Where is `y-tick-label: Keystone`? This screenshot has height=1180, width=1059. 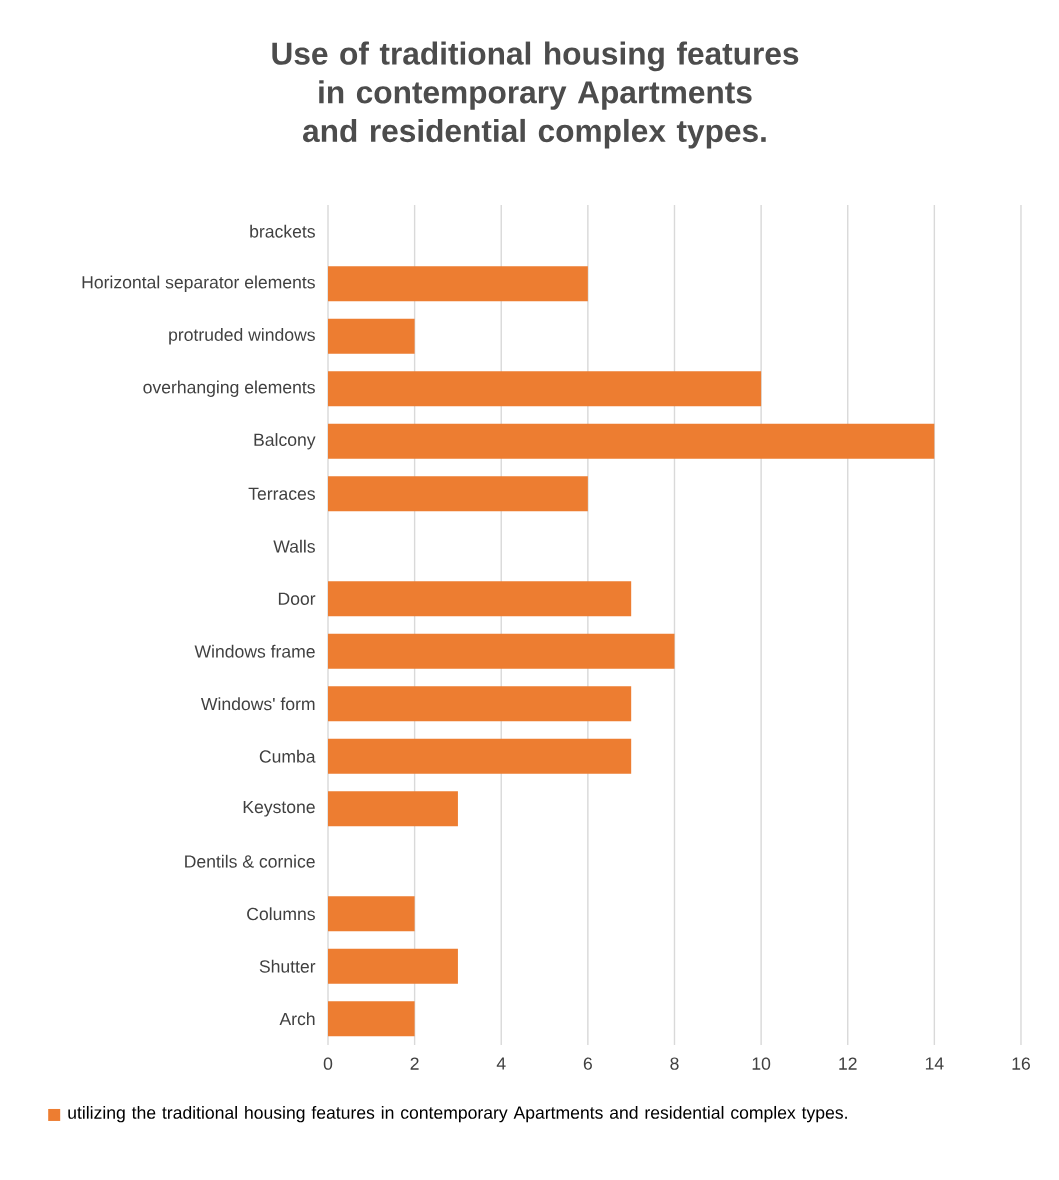 y-tick-label: Keystone is located at coordinates (279, 808).